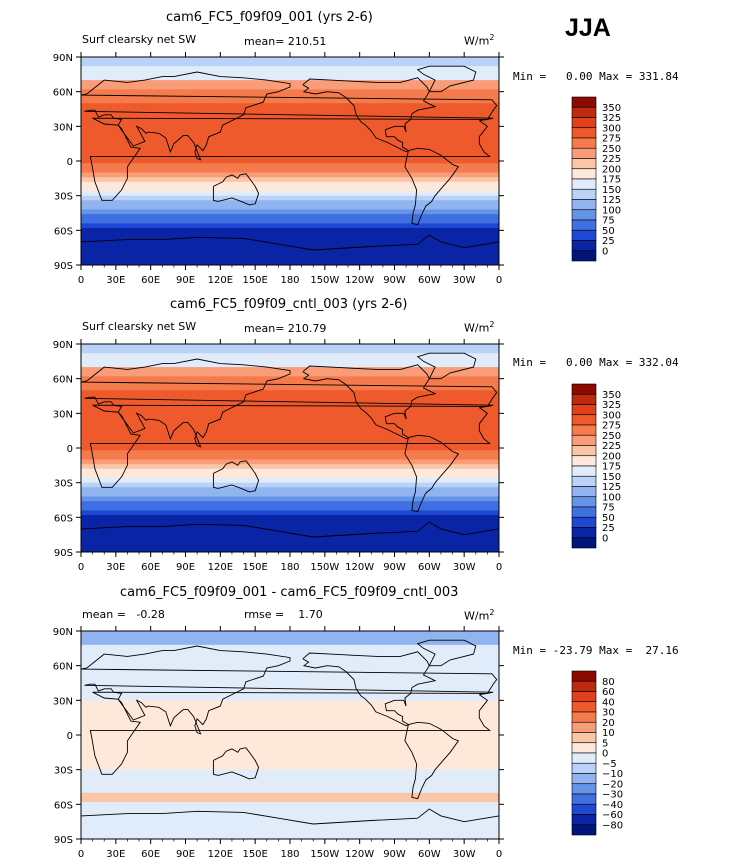  What do you see at coordinates (139, 326) in the screenshot?
I see `panel-2-variable: Surf clearsky net SW` at bounding box center [139, 326].